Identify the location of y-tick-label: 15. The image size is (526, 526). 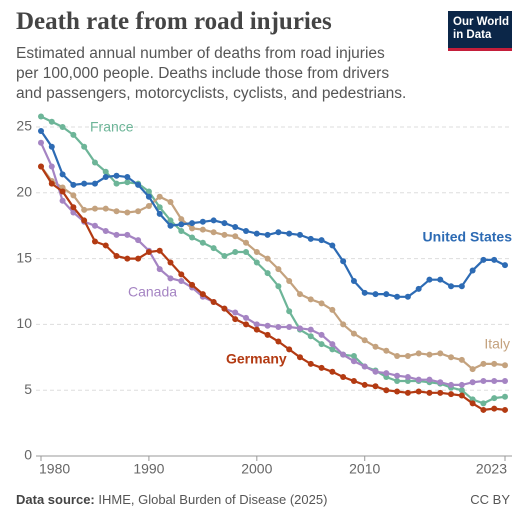
(24, 257).